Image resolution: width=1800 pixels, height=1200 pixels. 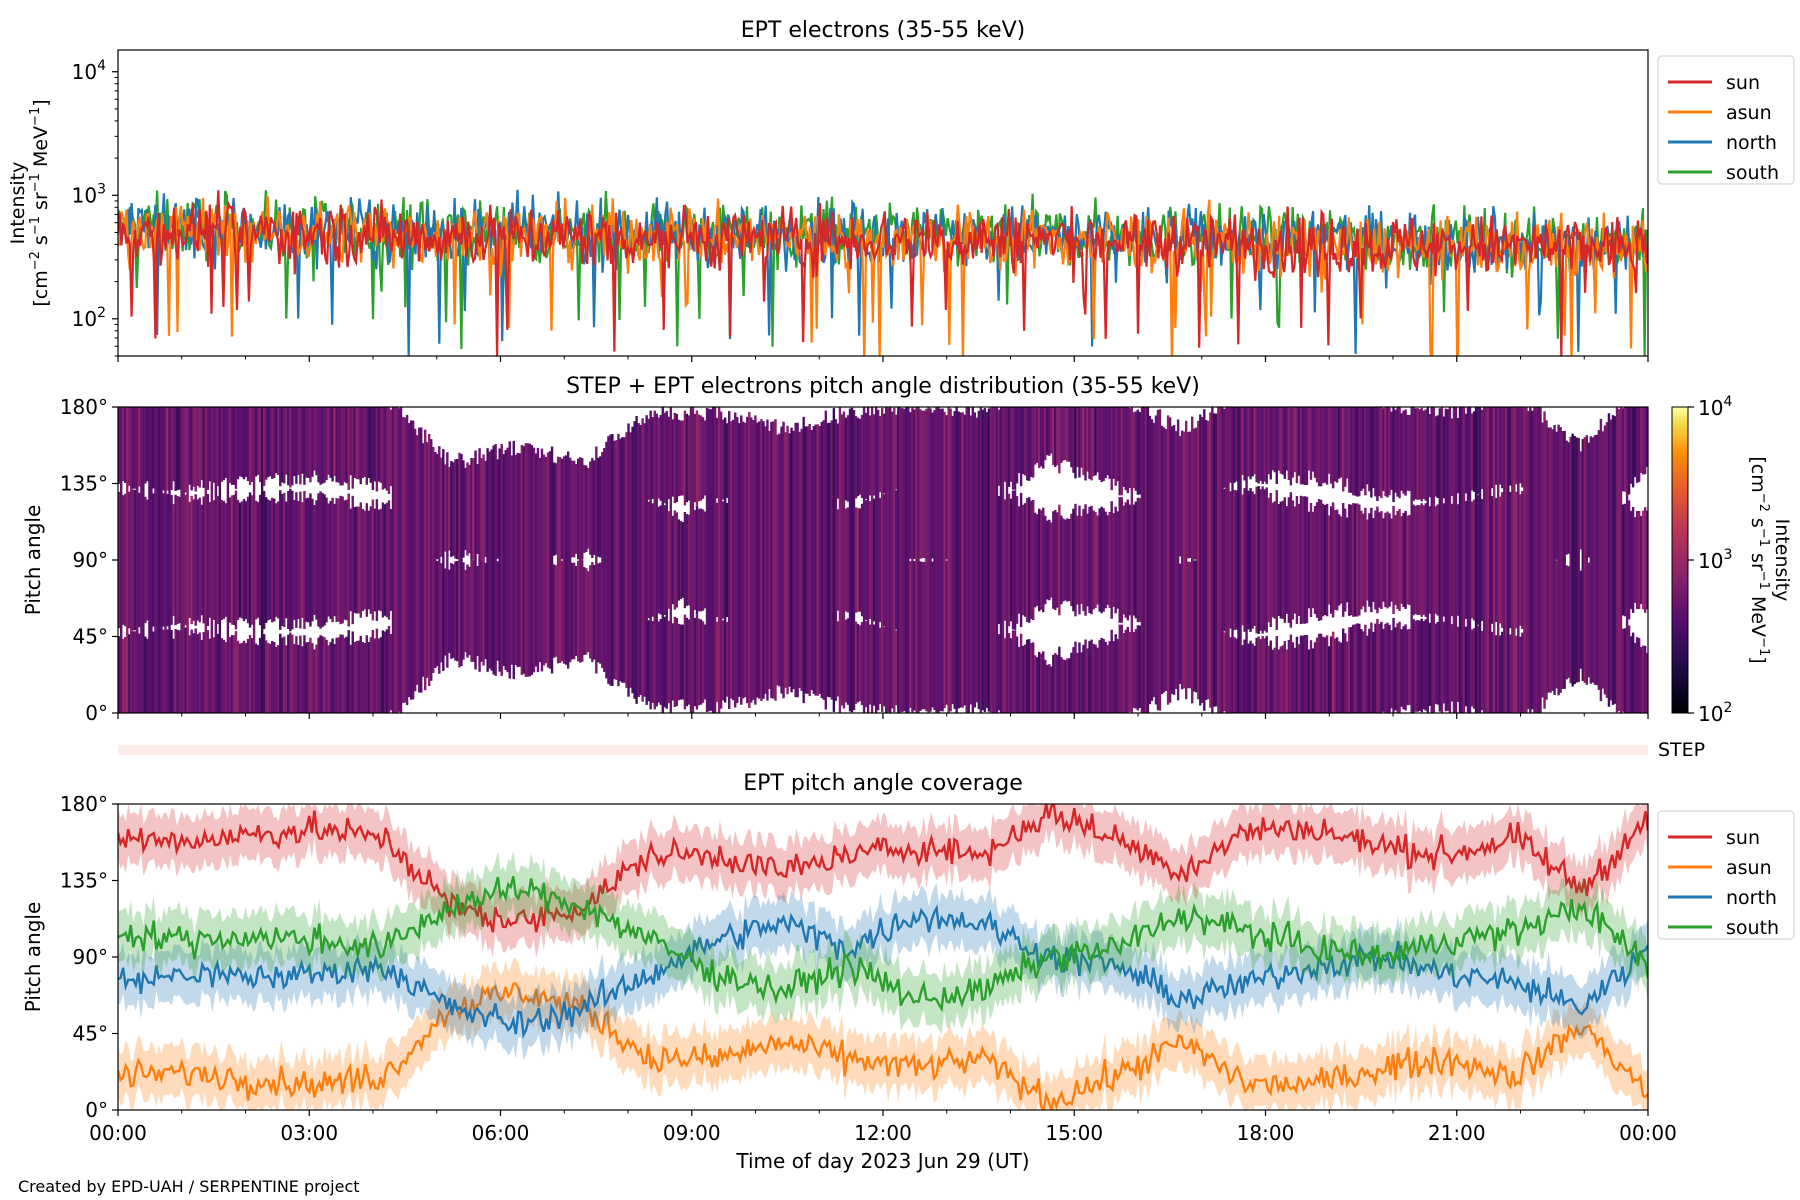 What do you see at coordinates (883, 359) in the screenshot?
I see `panel1-x-ticks` at bounding box center [883, 359].